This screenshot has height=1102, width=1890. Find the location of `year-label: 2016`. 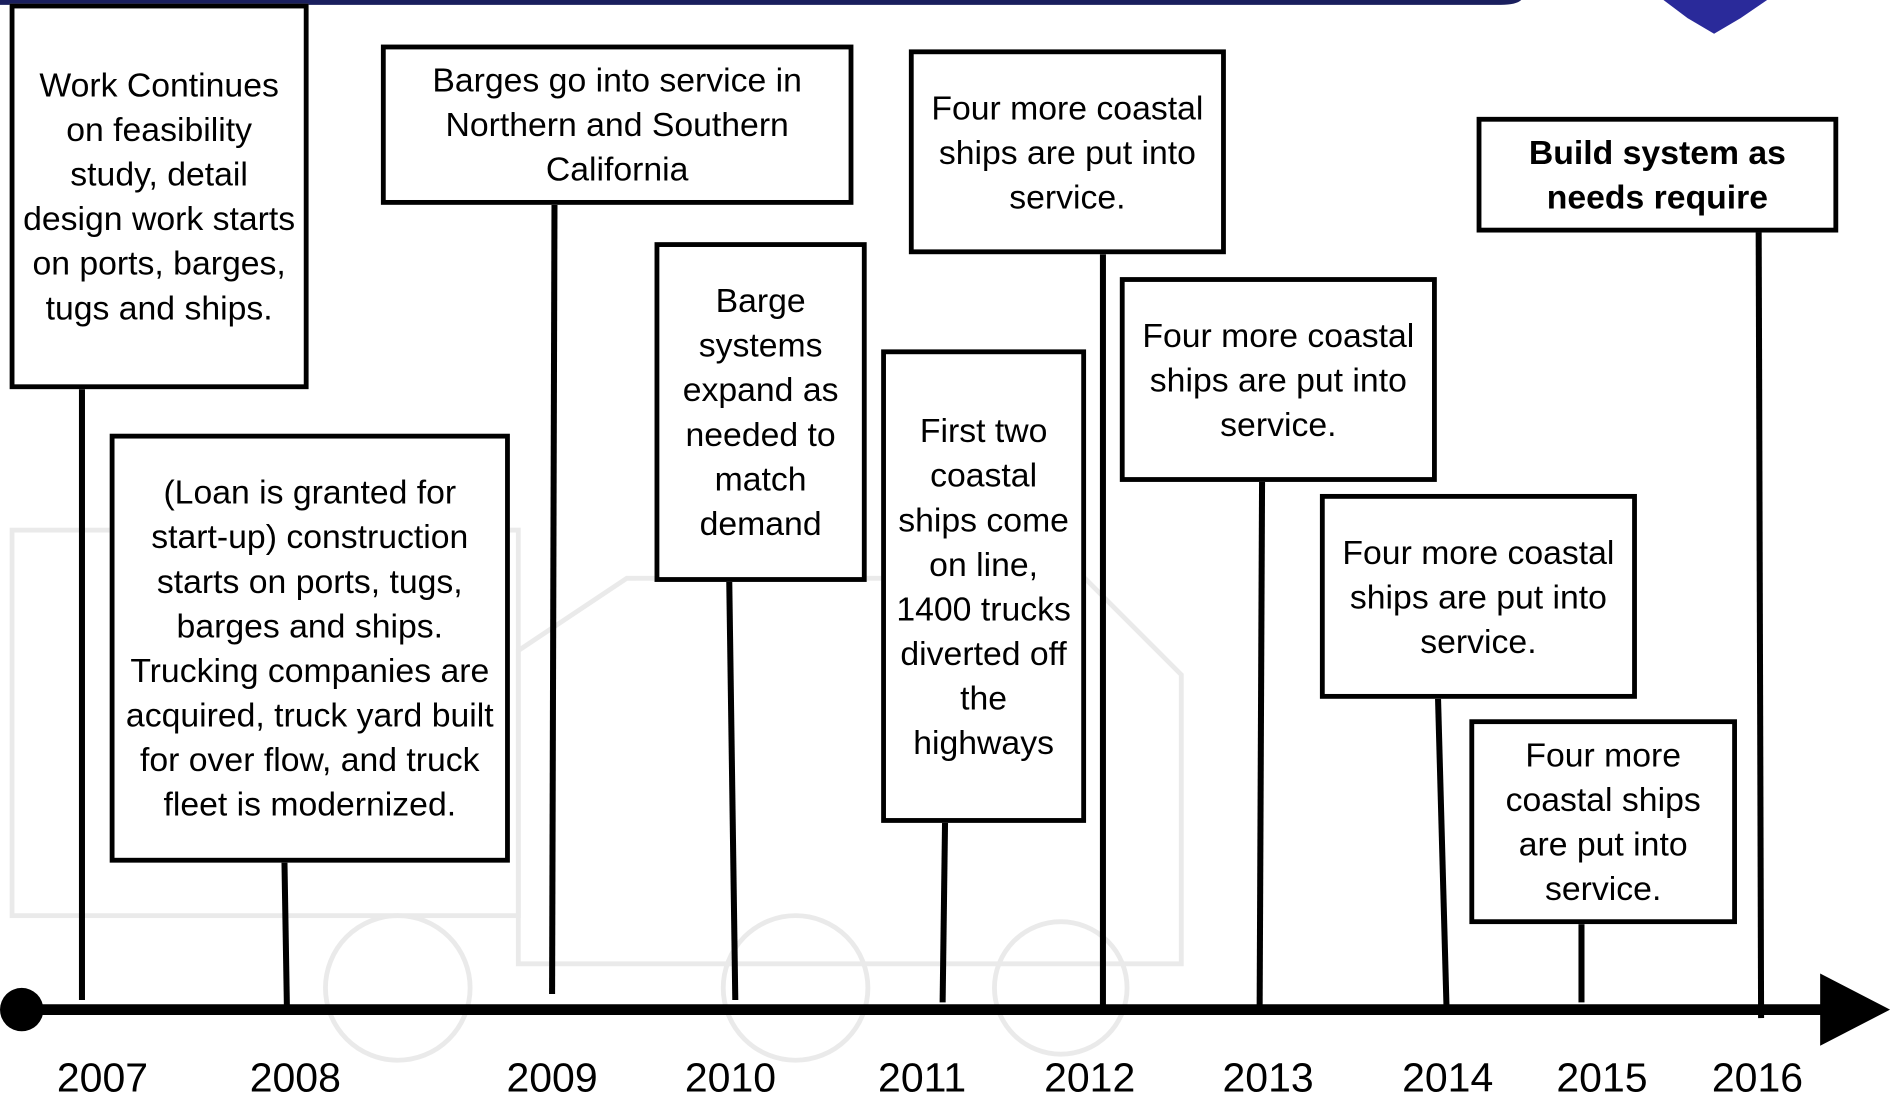

year-label: 2016 is located at coordinates (1757, 1078).